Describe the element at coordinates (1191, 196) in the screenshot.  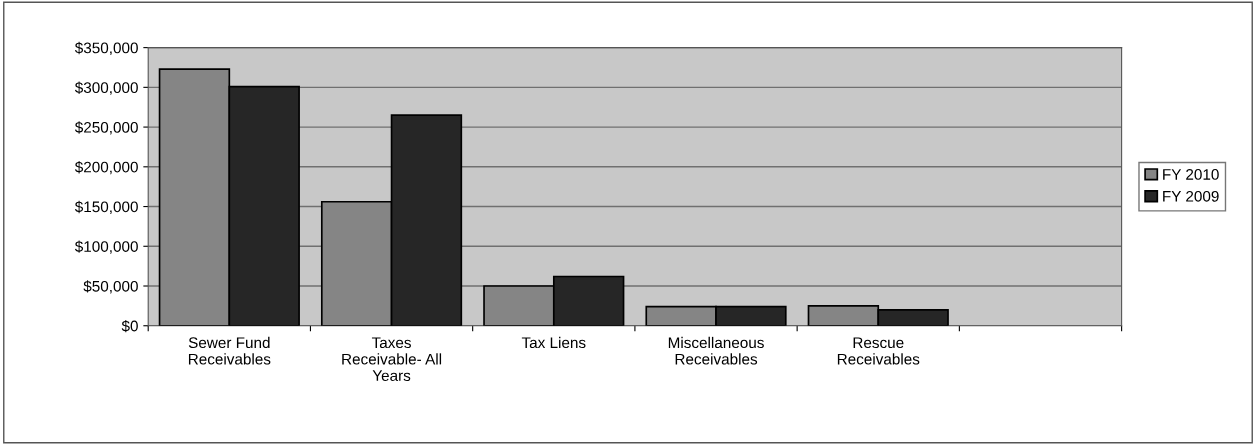
I see `legend-label: FY 2009` at that location.